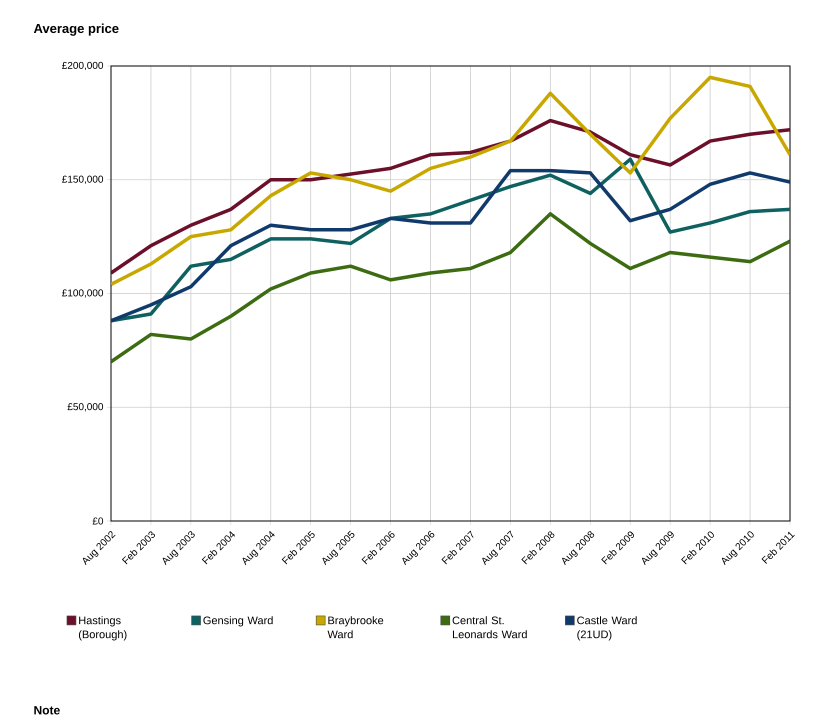  I want to click on chart-title: Average price, so click(76, 30).